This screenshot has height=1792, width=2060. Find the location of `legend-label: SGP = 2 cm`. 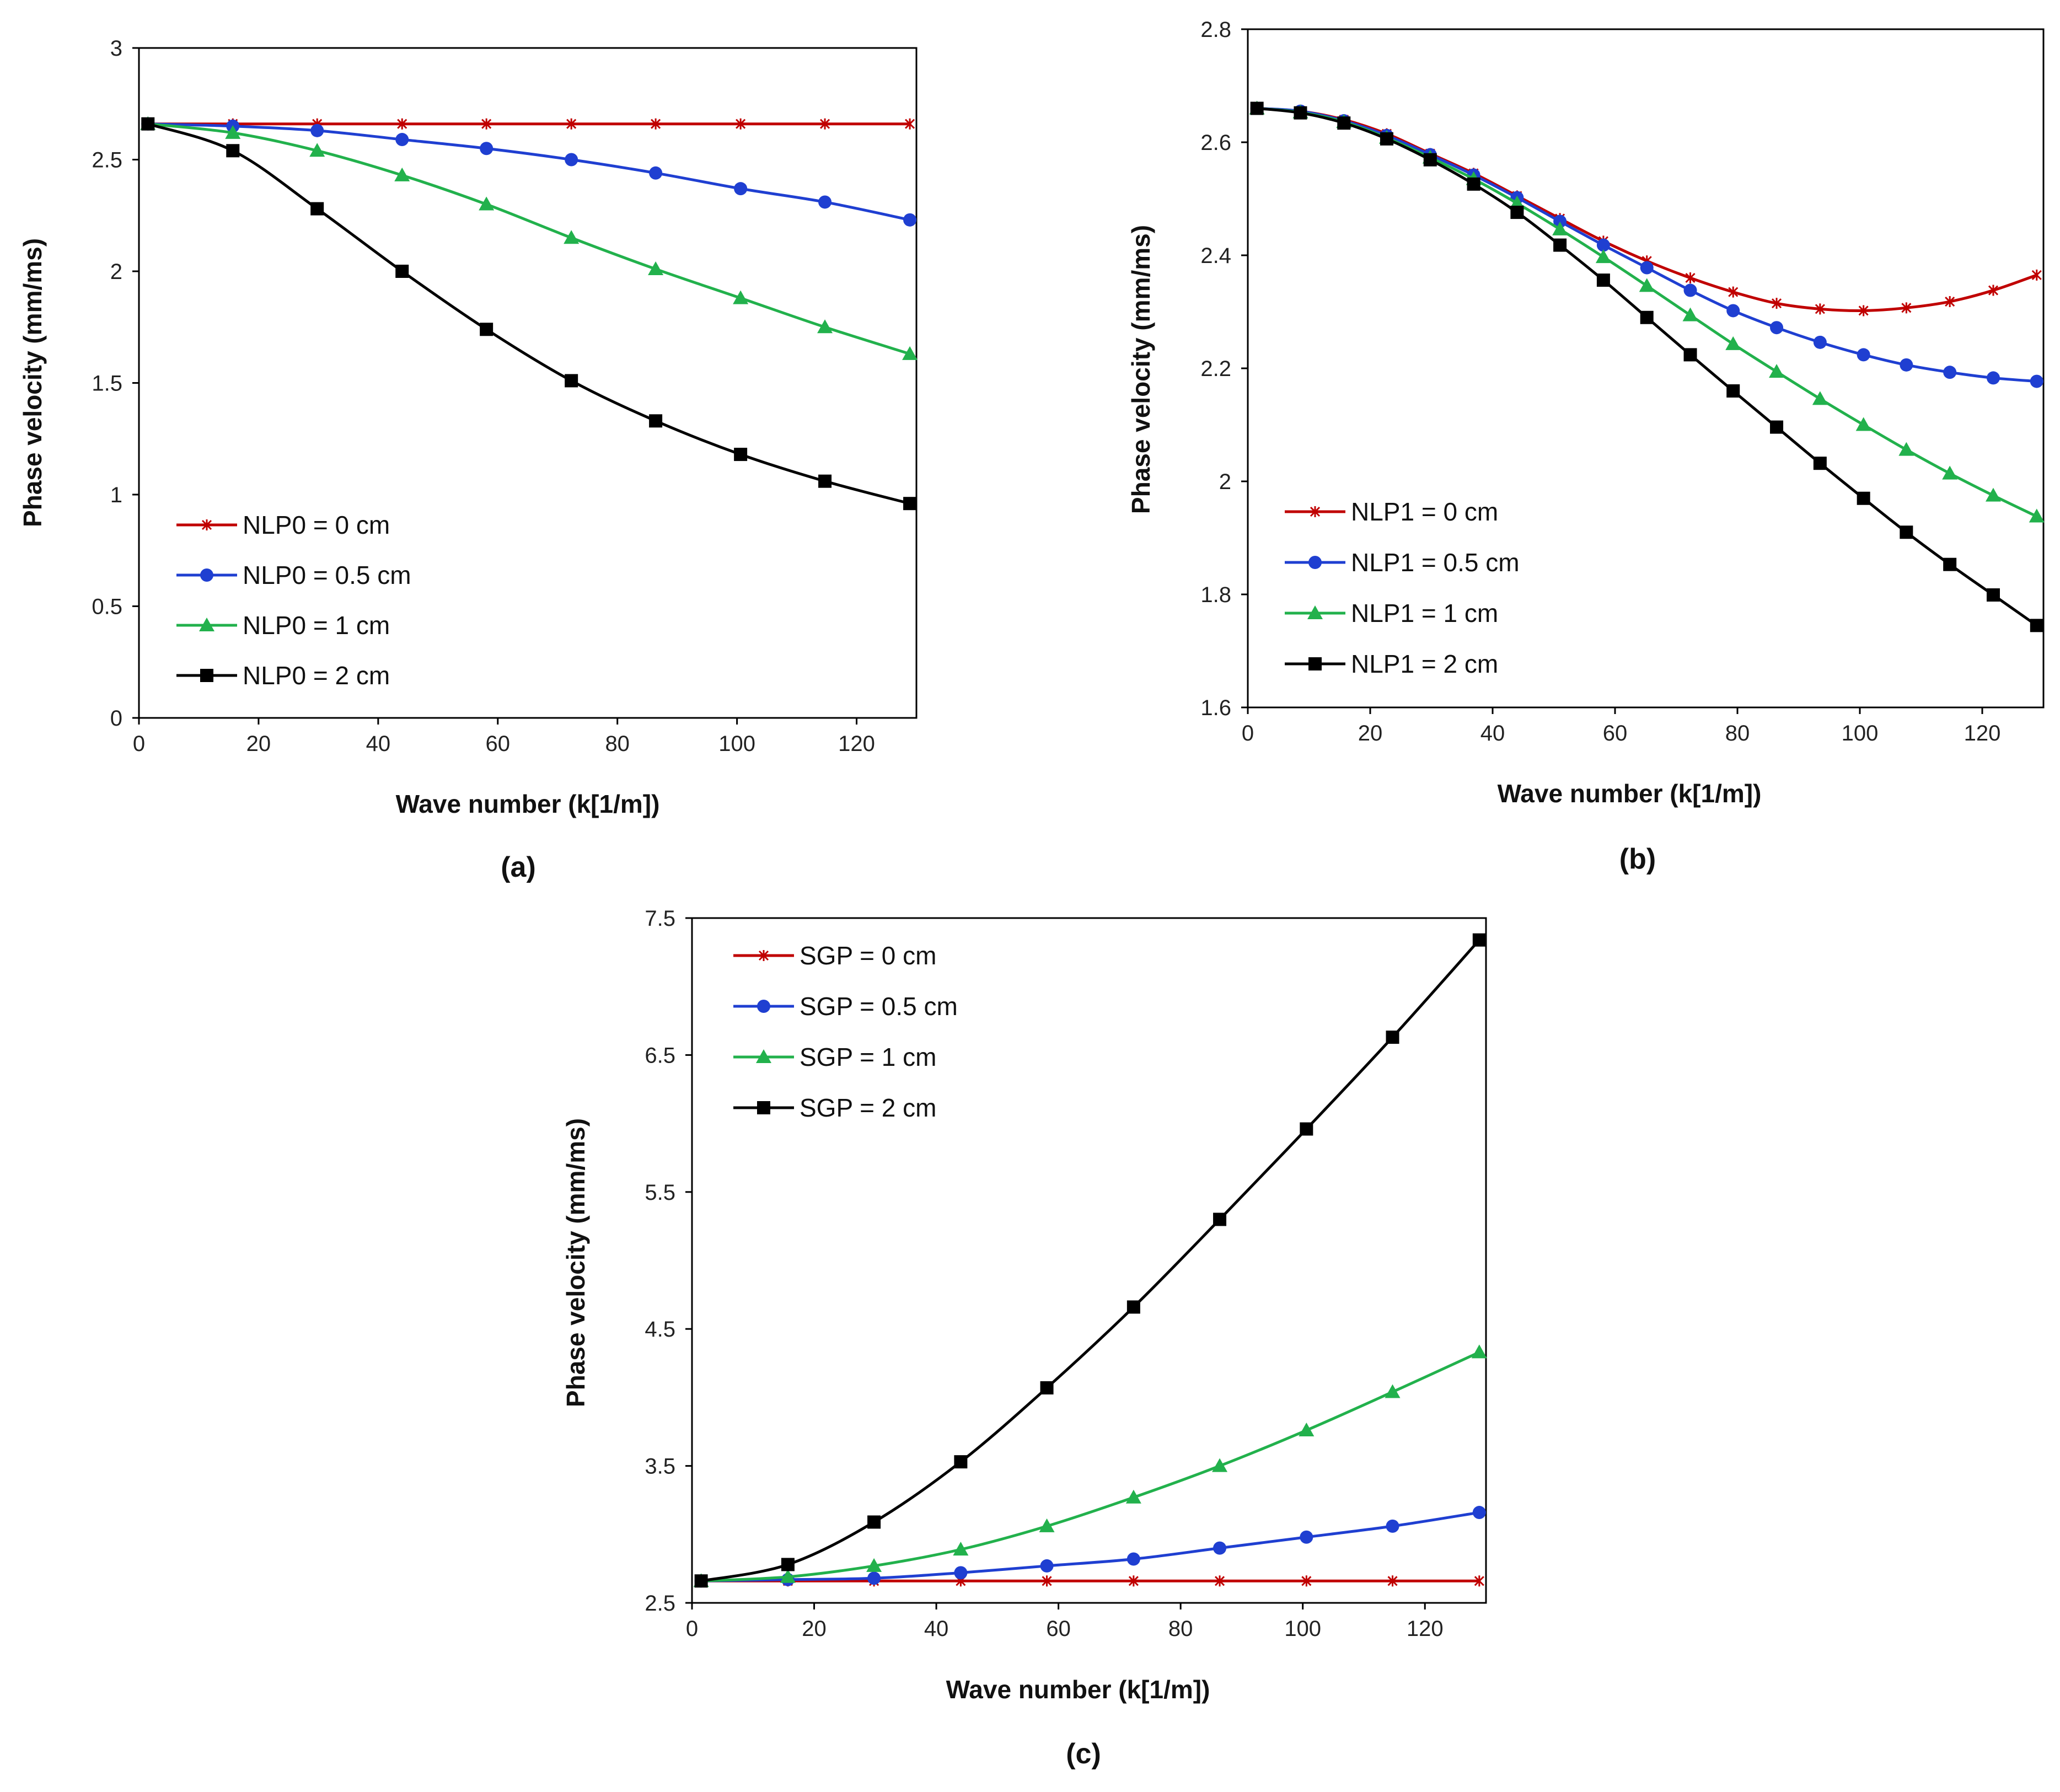

legend-label: SGP = 2 cm is located at coordinates (868, 1107).